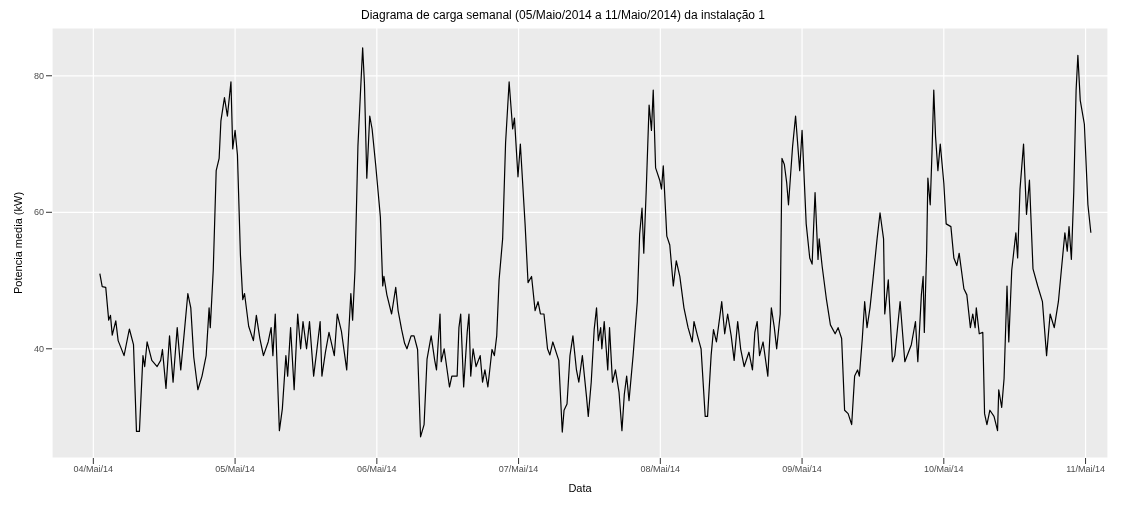 The image size is (1128, 506). Describe the element at coordinates (38, 348) in the screenshot. I see `y-tick-label: 40` at that location.